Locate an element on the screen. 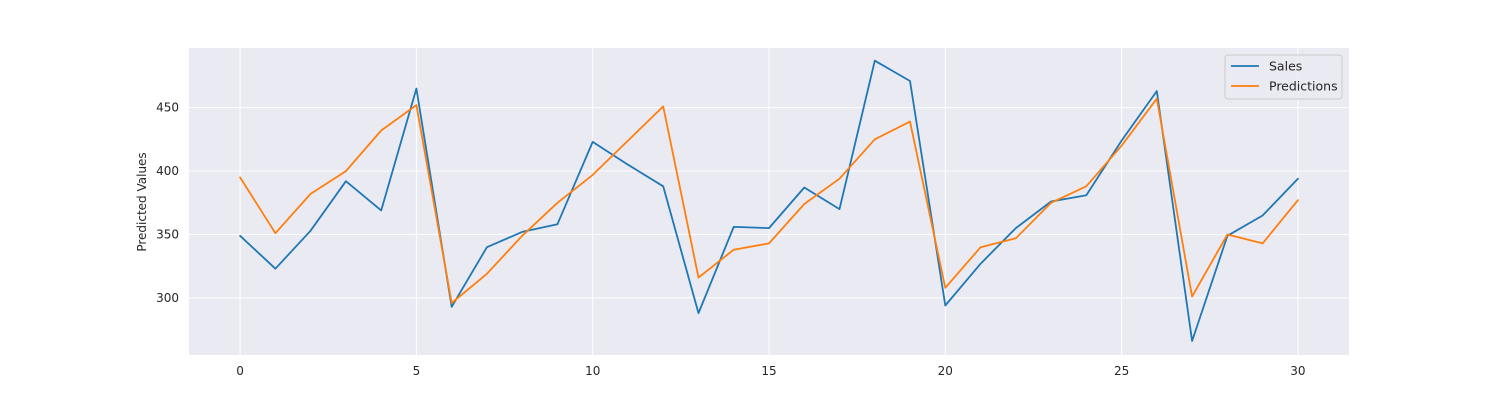 The width and height of the screenshot is (1500, 400). x-tick-label: 15 is located at coordinates (768, 371).